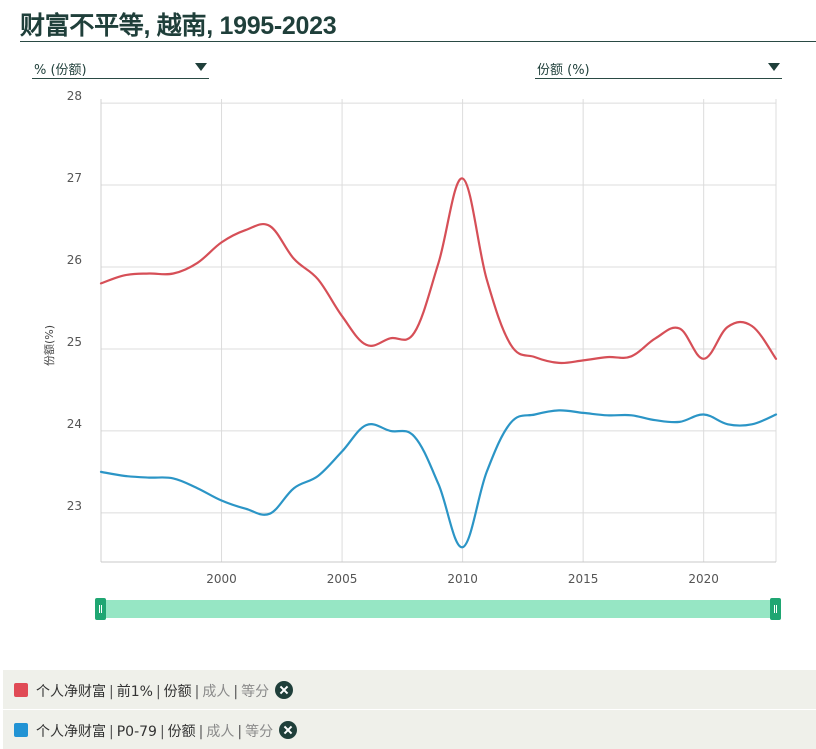 The height and width of the screenshot is (749, 816). What do you see at coordinates (49, 345) in the screenshot?
I see `y-axis-title: 份额(%)` at bounding box center [49, 345].